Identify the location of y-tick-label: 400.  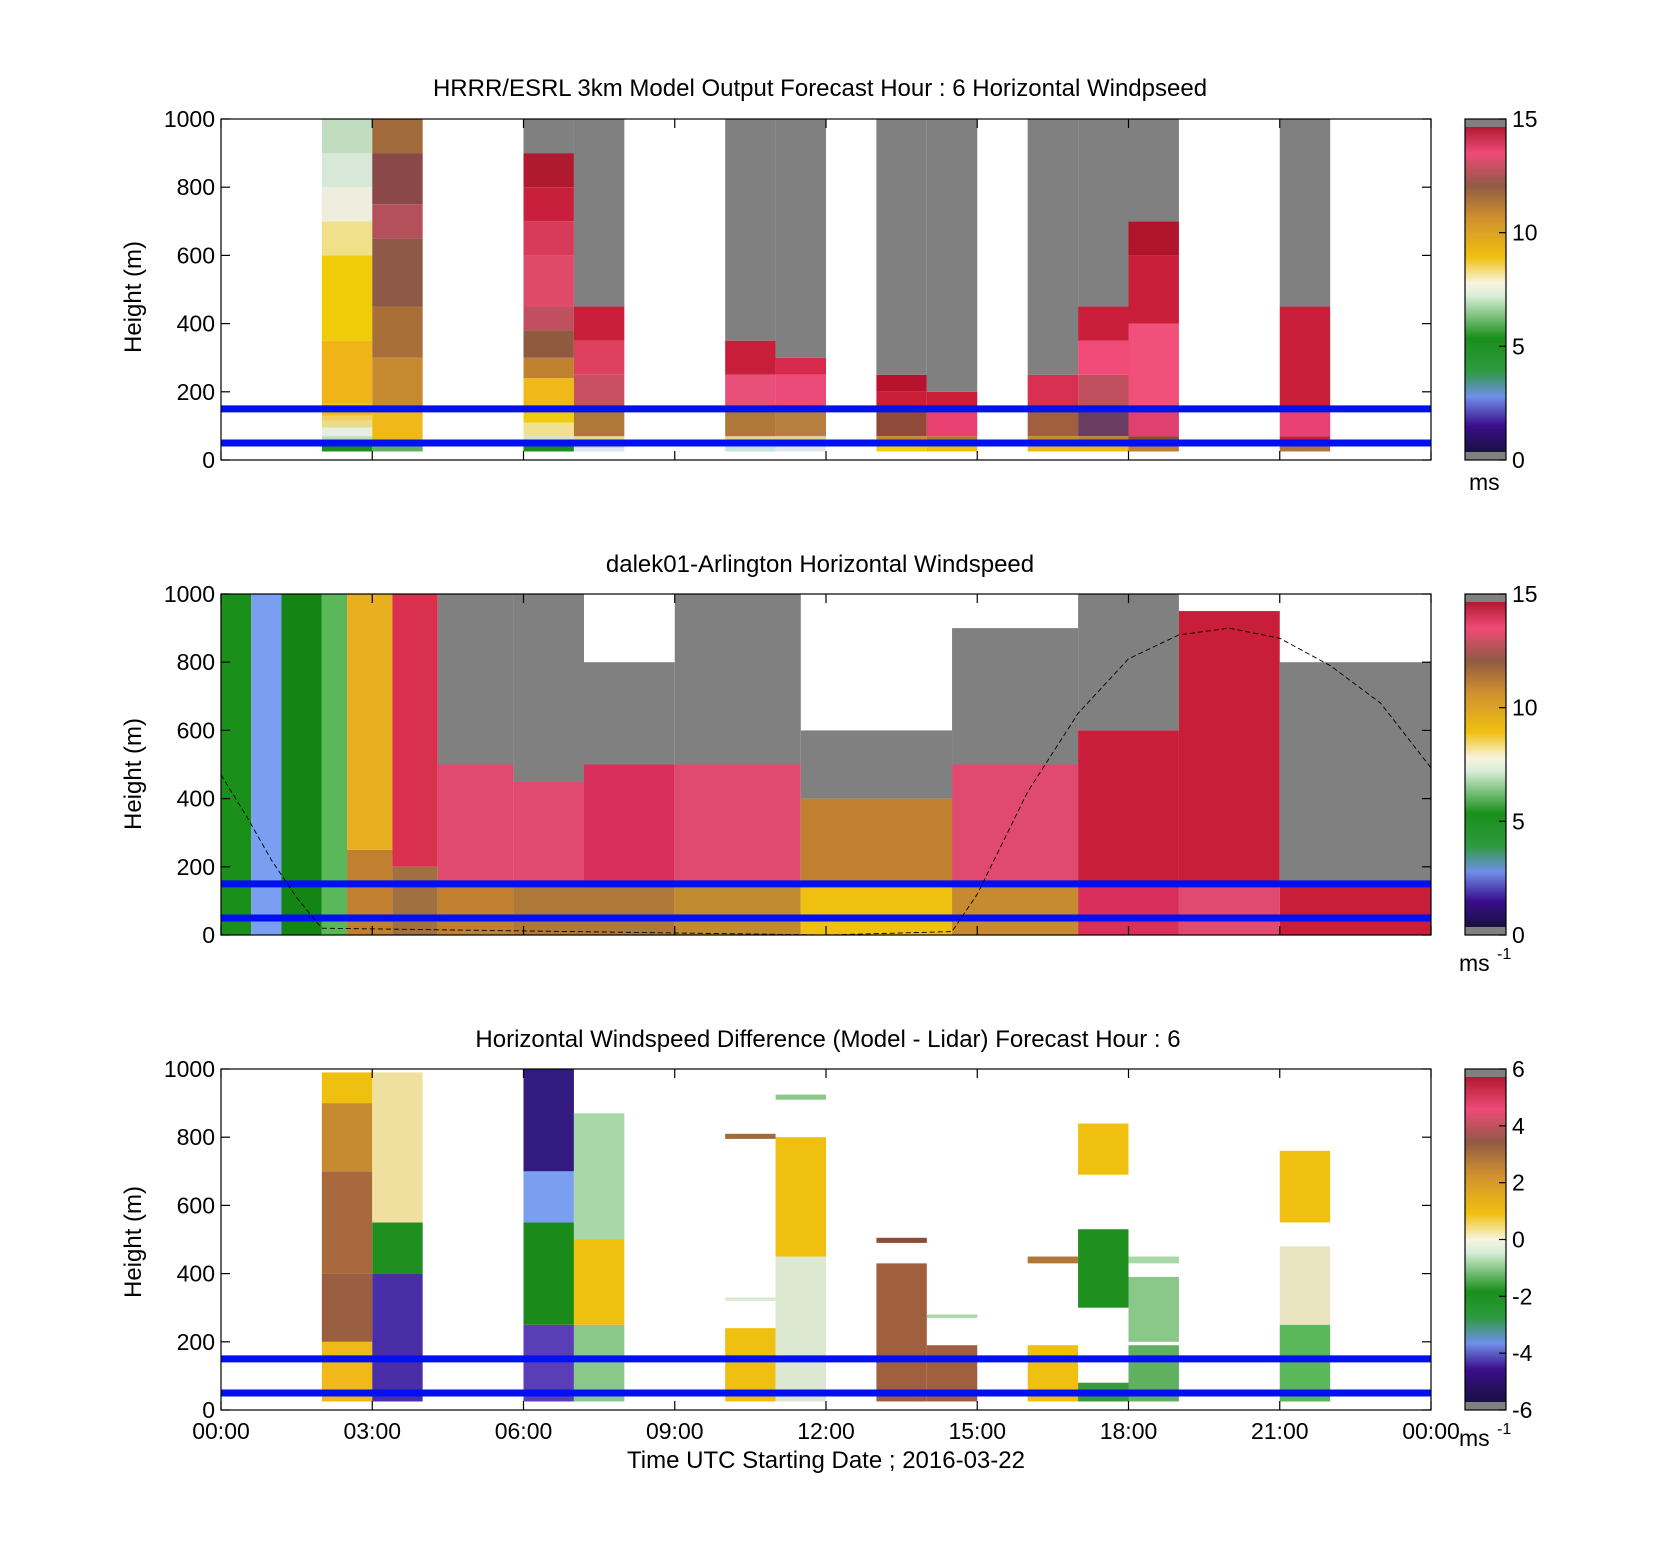
(196, 799).